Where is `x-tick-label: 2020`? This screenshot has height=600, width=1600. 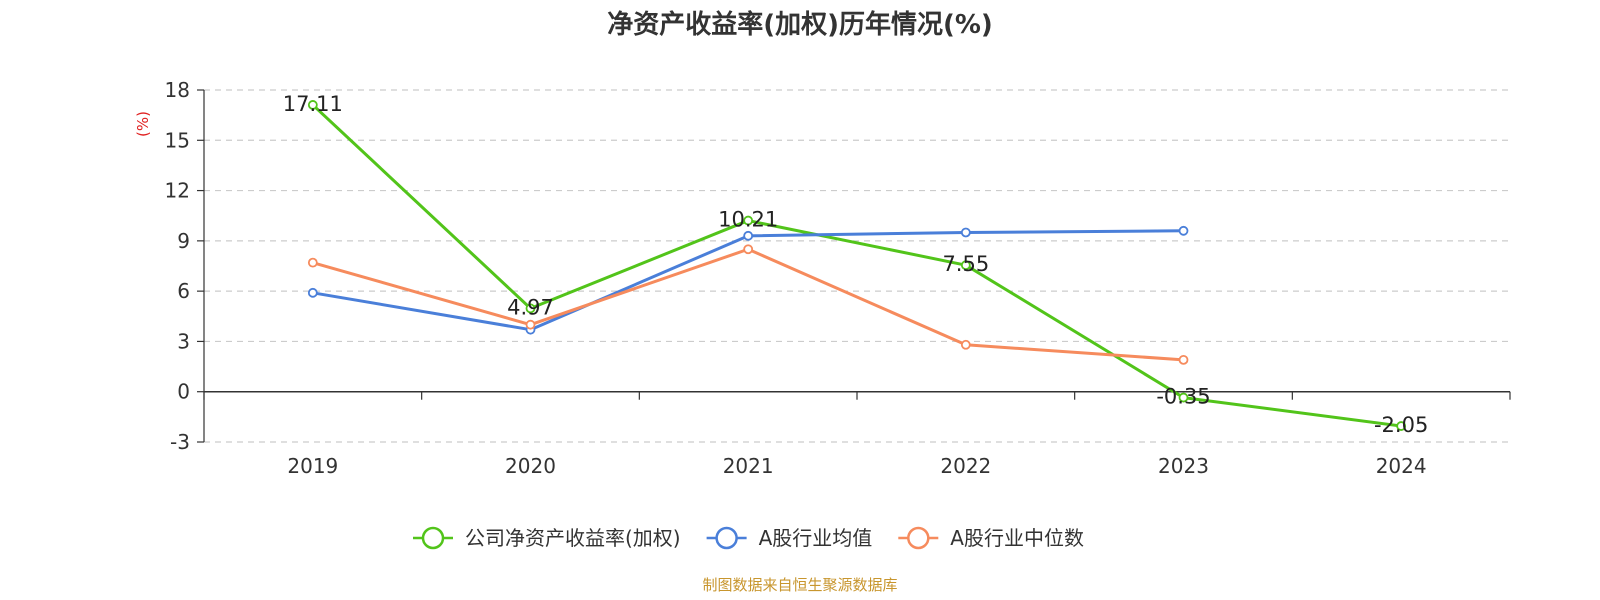 x-tick-label: 2020 is located at coordinates (530, 466).